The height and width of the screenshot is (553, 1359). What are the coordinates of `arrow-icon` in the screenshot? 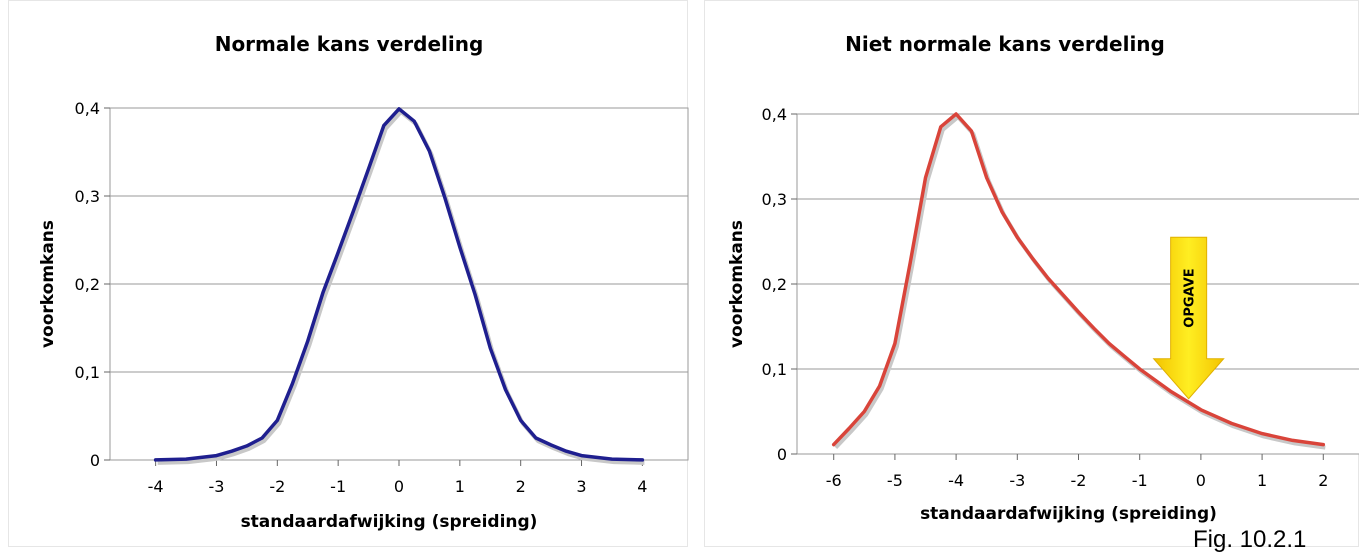 It's located at (1188, 318).